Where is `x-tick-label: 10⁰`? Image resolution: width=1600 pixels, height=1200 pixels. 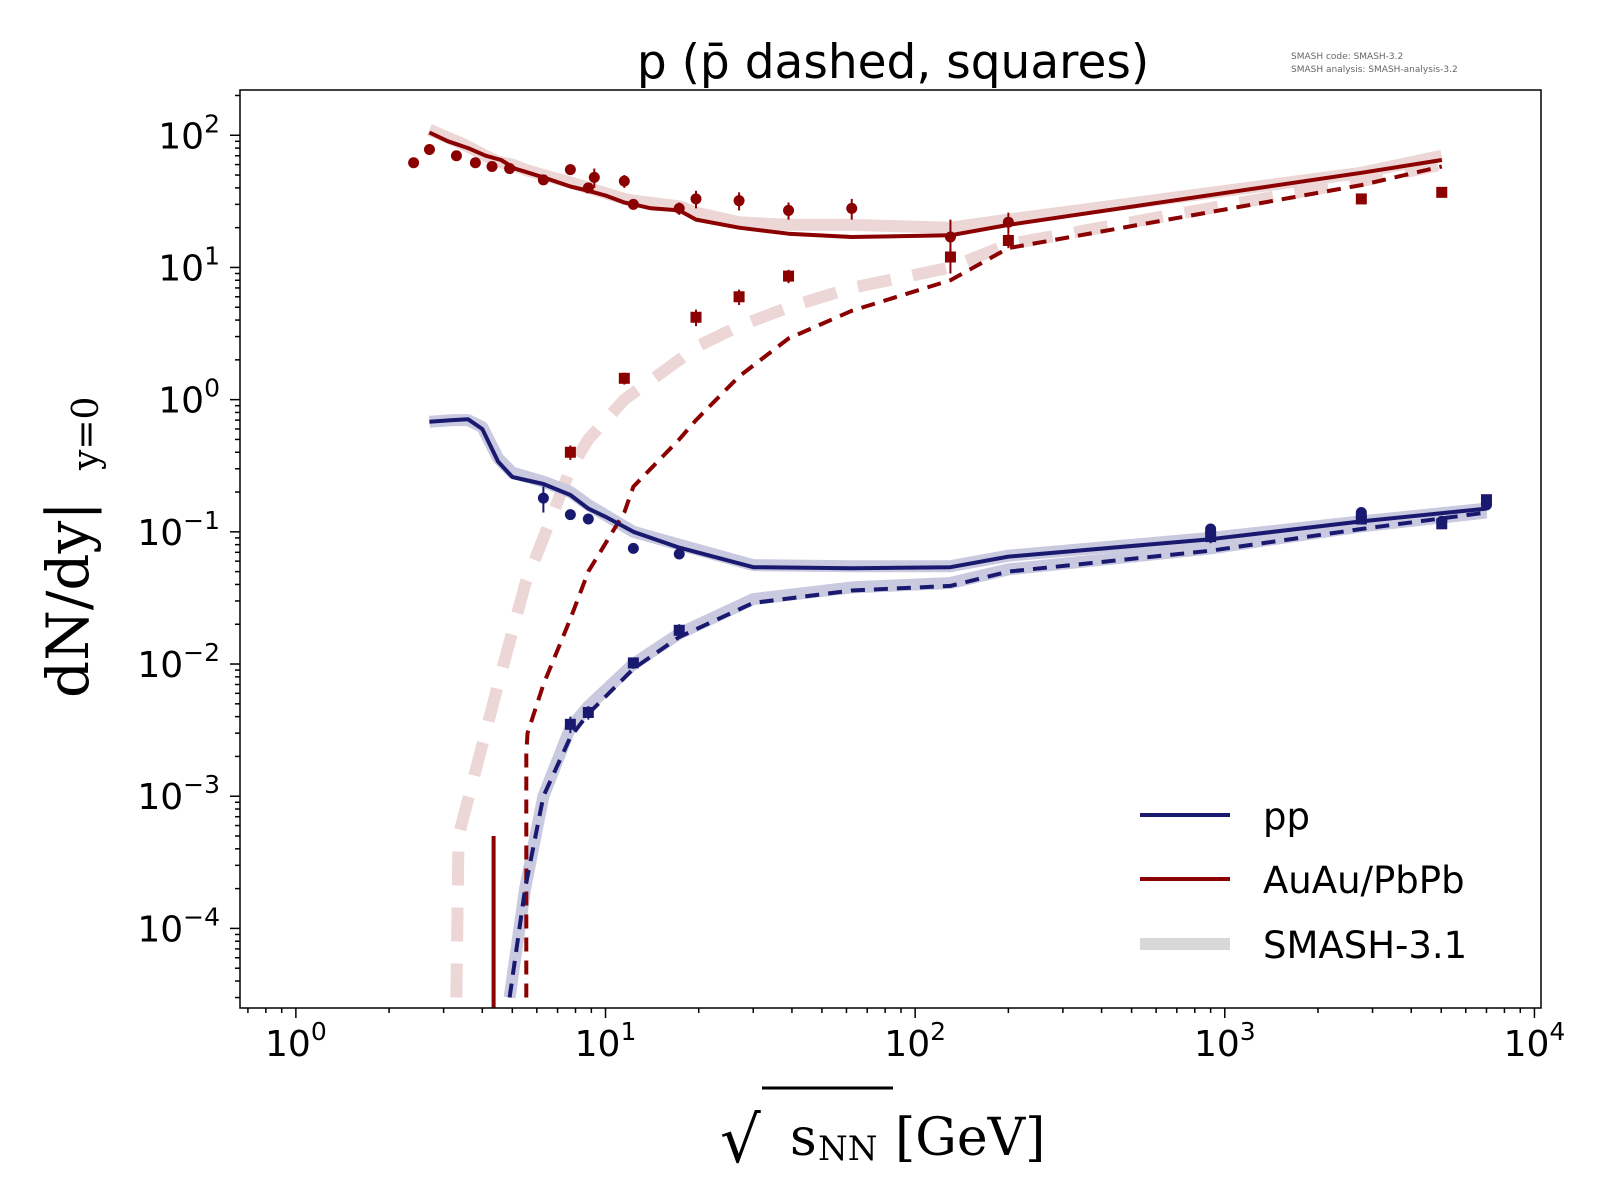
x-tick-label: 10⁰ is located at coordinates (296, 1041).